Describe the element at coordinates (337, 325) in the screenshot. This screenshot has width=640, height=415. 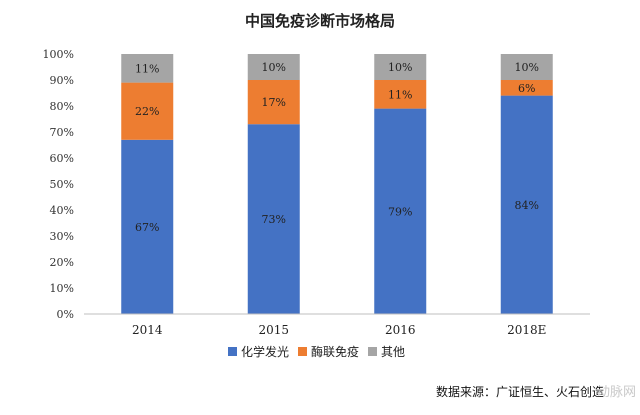
I see `x-axis: 2014 2015 2016 2018E` at that location.